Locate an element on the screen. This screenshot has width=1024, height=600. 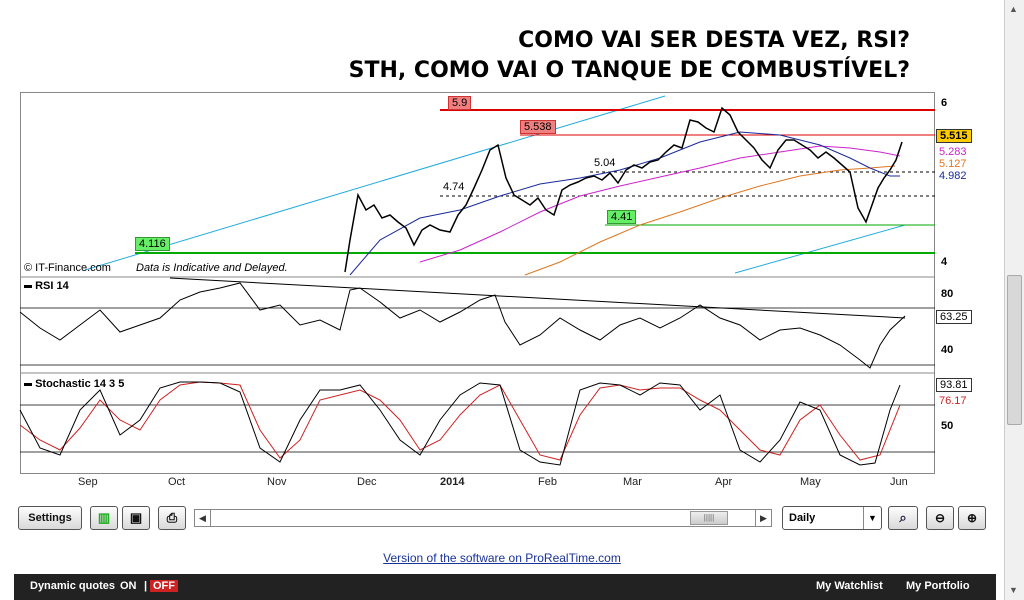
page-scrollbar: ▲ ▼ is located at coordinates (1014, 300).